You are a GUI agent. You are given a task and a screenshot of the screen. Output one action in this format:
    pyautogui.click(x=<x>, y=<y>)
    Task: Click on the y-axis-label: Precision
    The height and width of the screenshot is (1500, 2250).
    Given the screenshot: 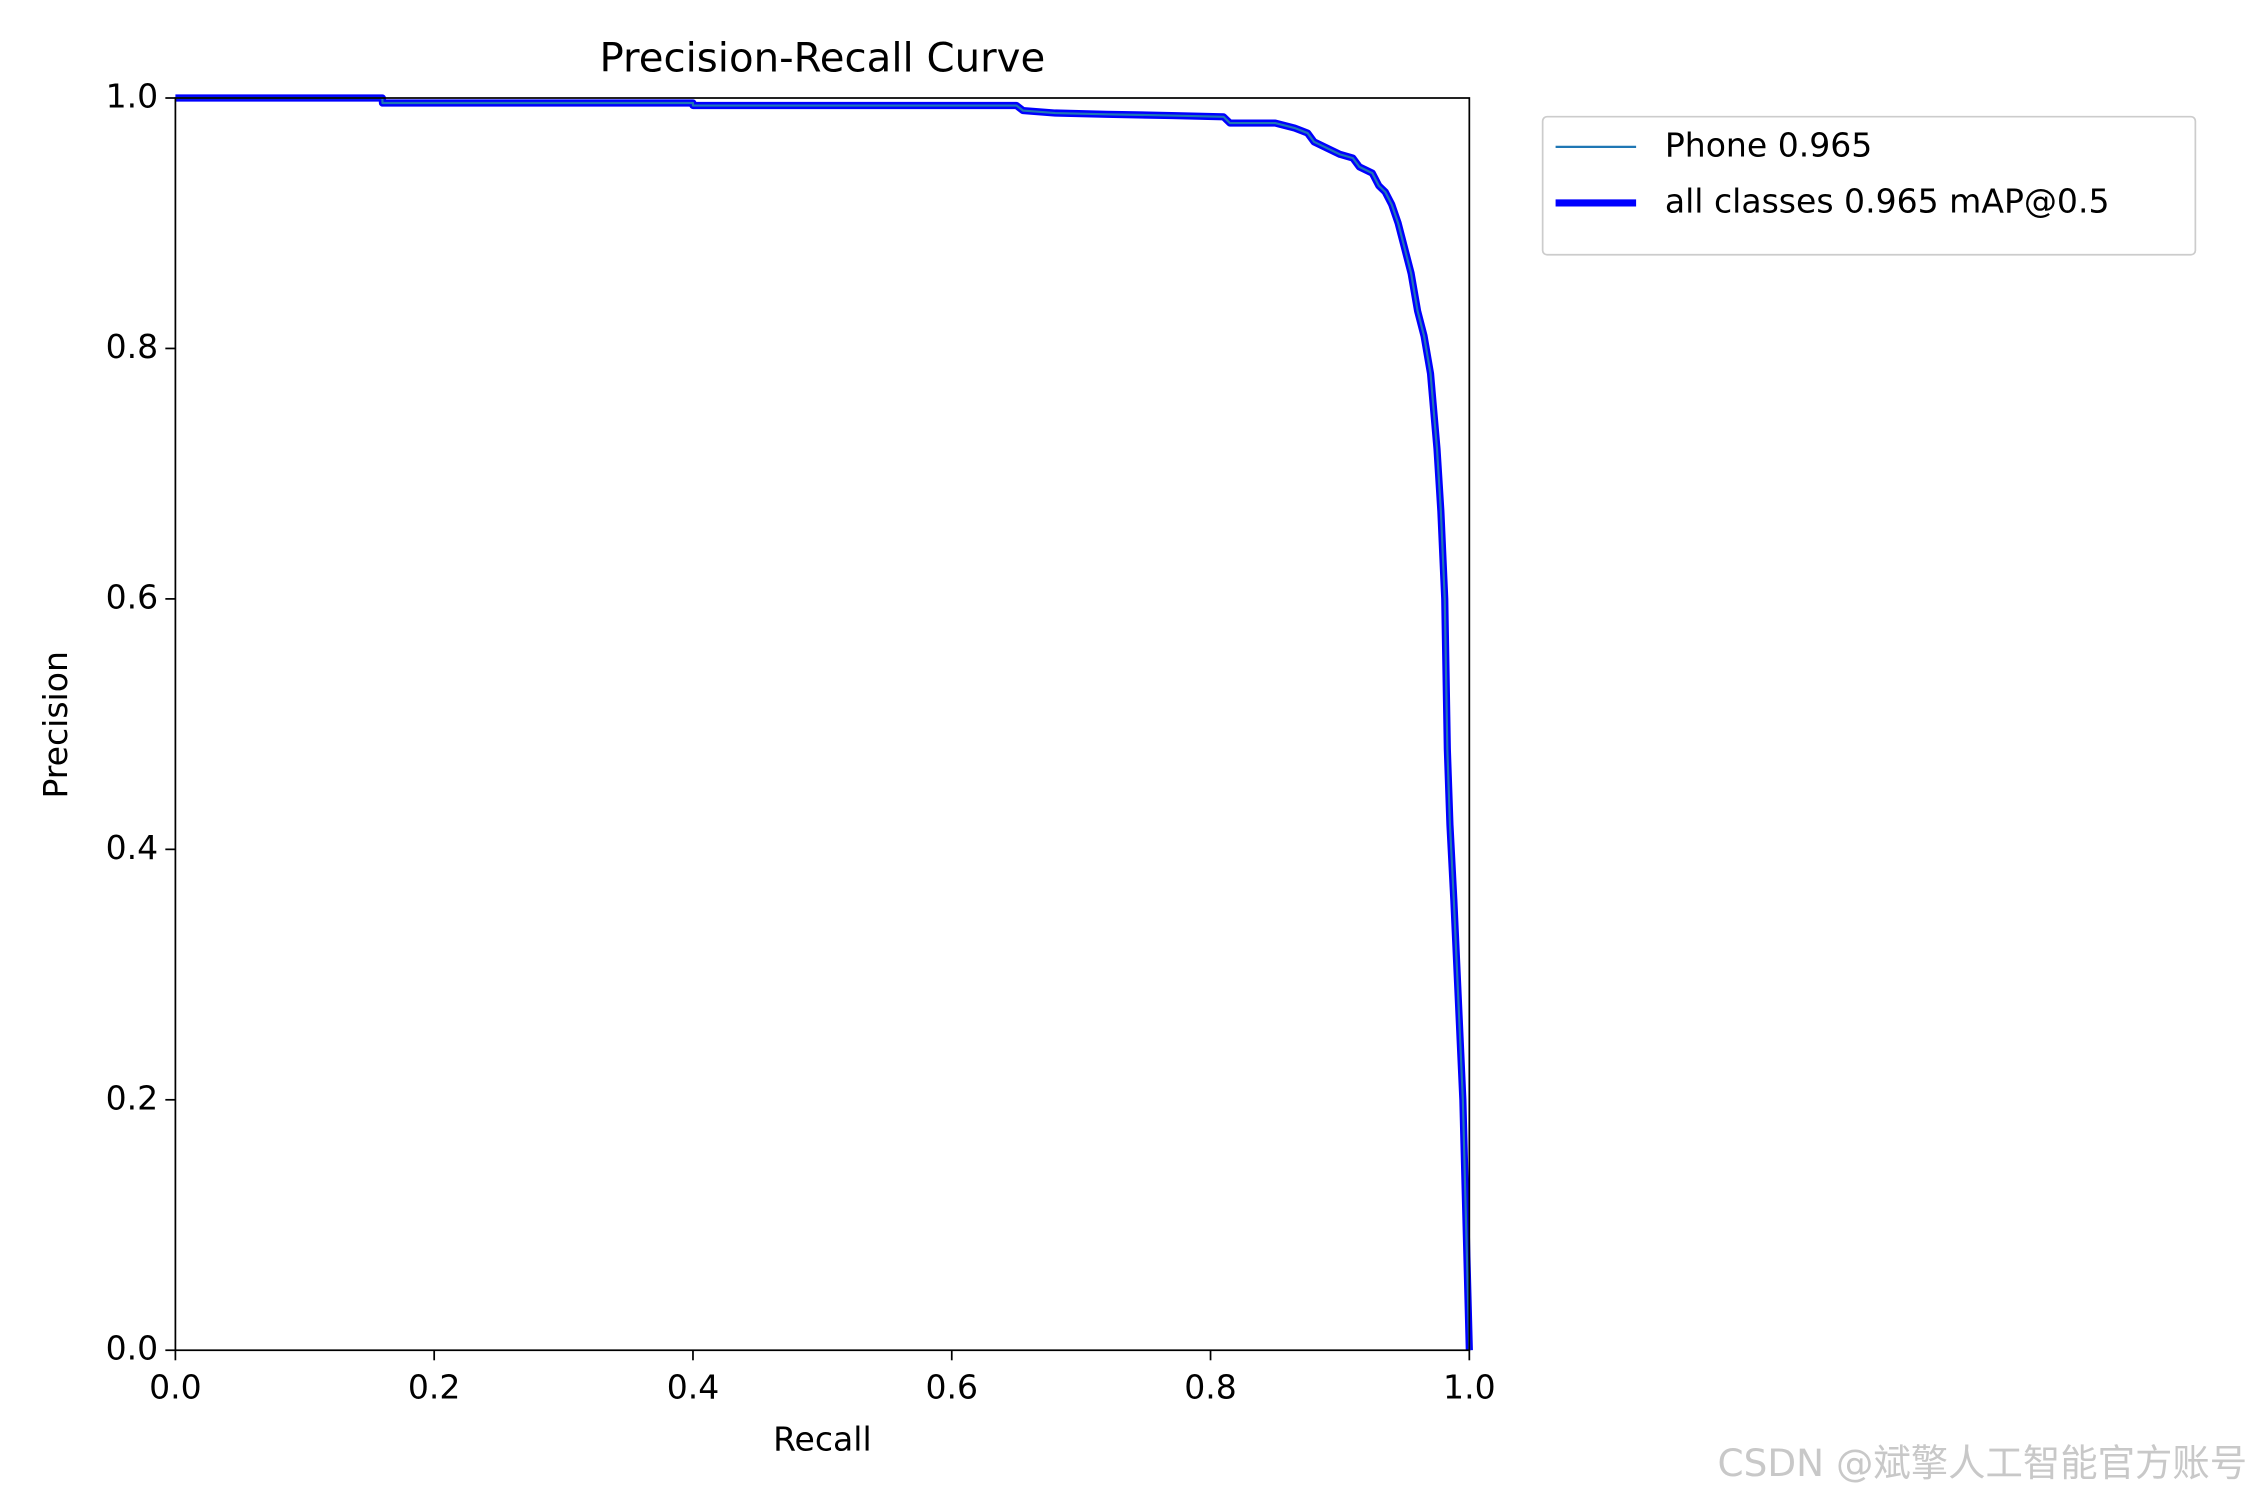 What is the action you would take?
    pyautogui.click(x=55, y=724)
    